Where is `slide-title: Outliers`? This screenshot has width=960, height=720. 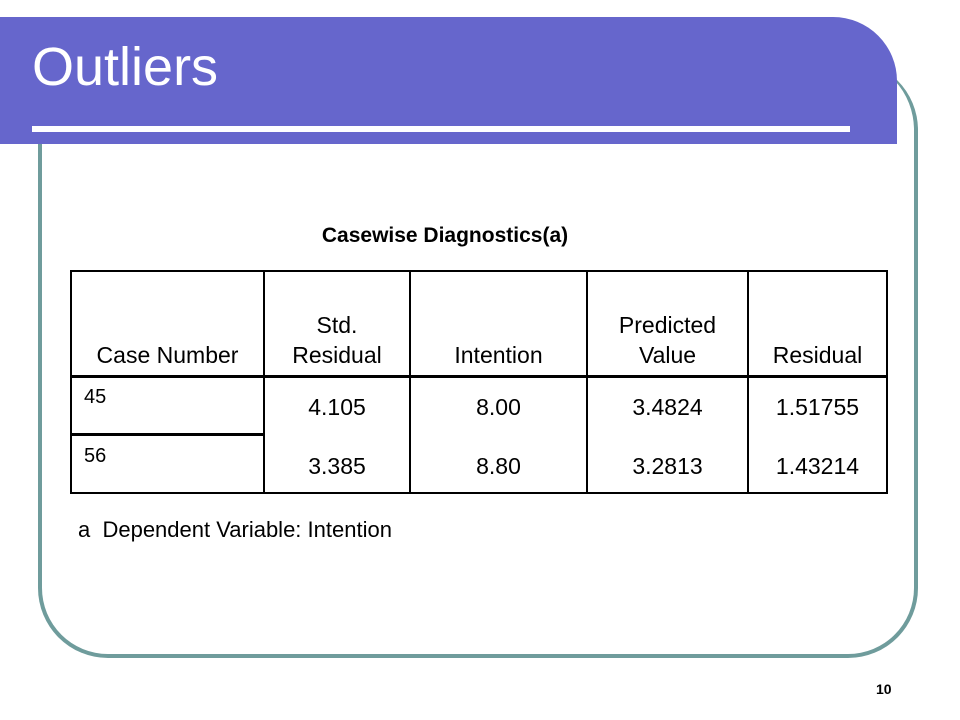
slide-title: Outliers is located at coordinates (125, 67).